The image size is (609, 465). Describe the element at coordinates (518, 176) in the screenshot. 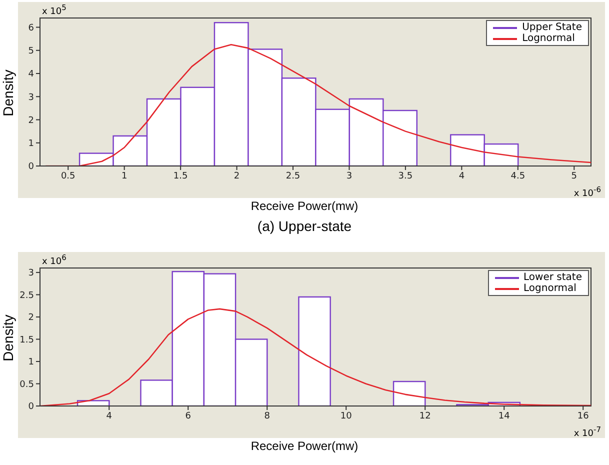

I see `x-tick-label: 4.5` at that location.